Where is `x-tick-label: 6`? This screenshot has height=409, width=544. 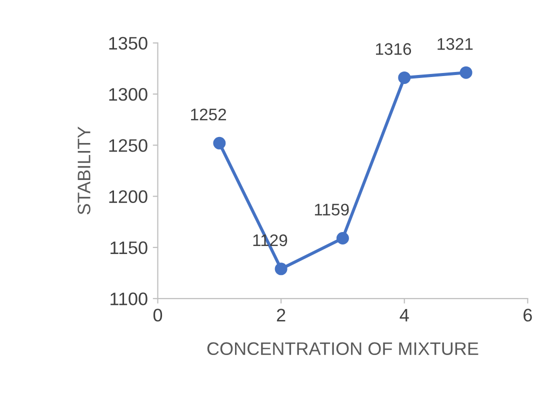 x-tick-label: 6 is located at coordinates (528, 315).